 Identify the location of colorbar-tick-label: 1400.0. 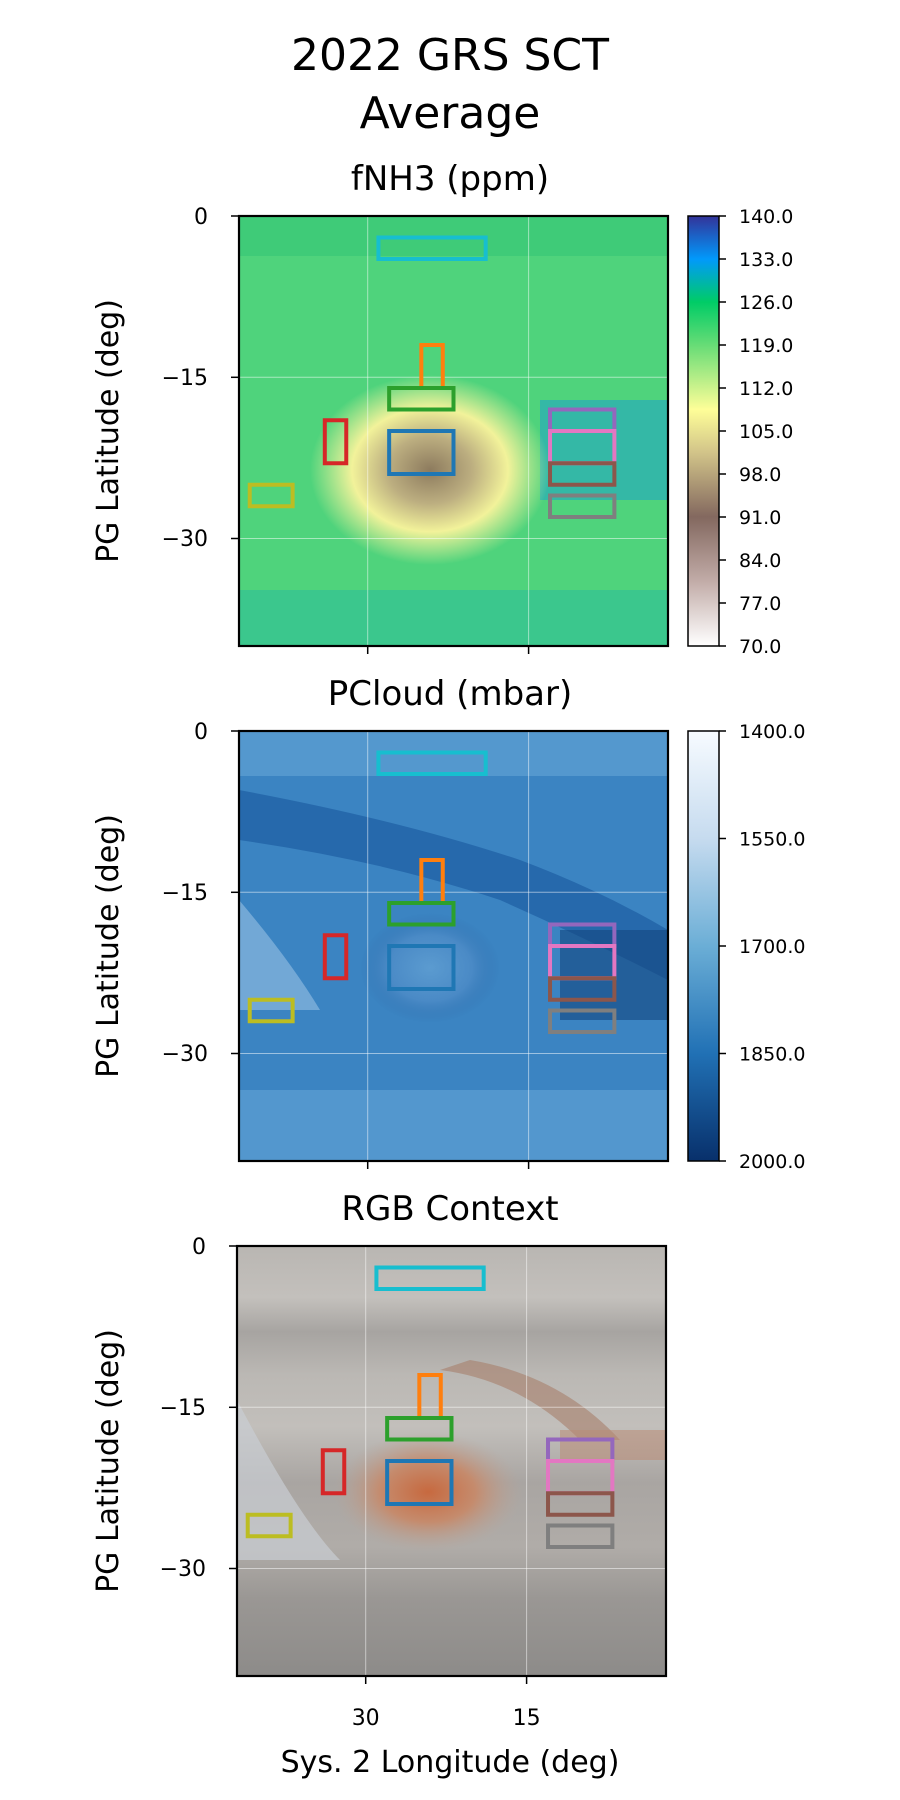
(772, 732).